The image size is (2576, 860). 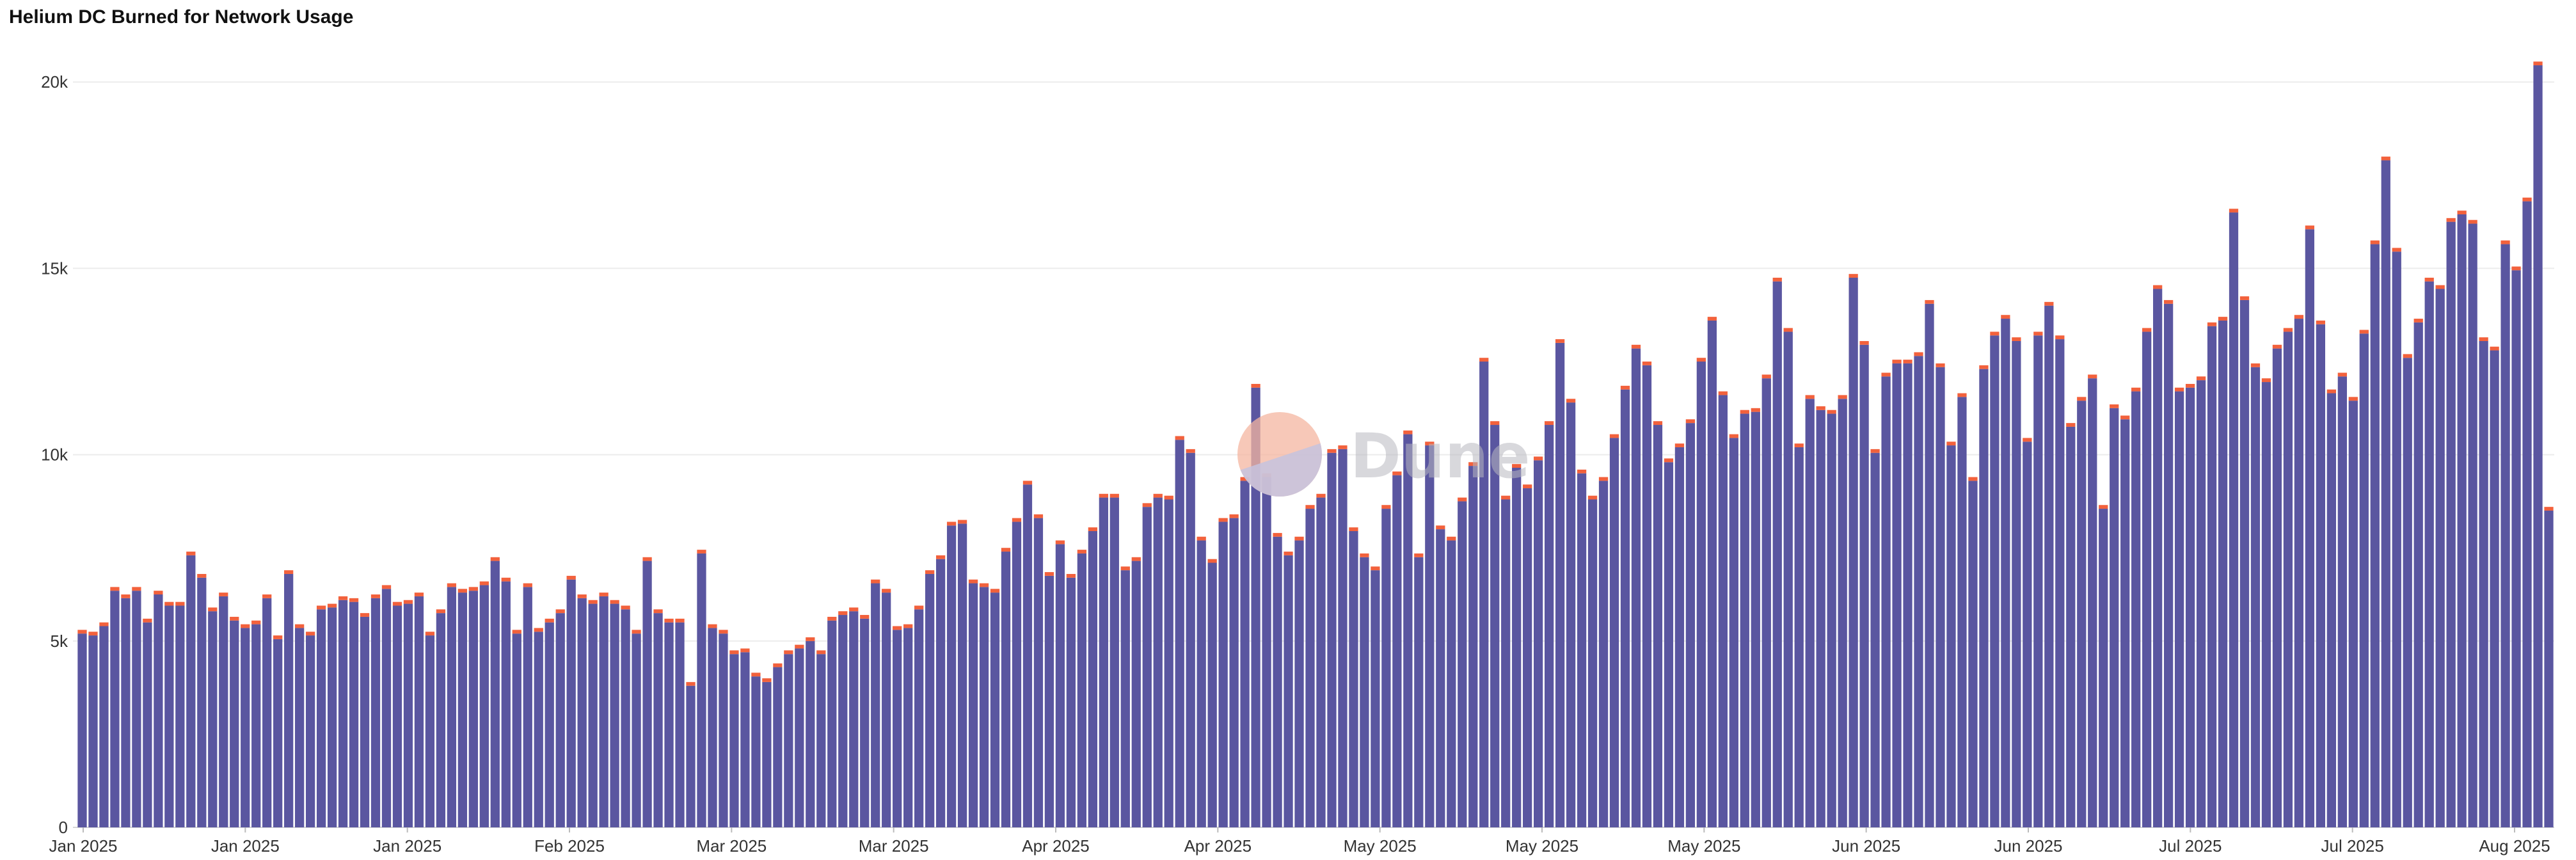 What do you see at coordinates (1440, 456) in the screenshot?
I see `watermark-text: Dune` at bounding box center [1440, 456].